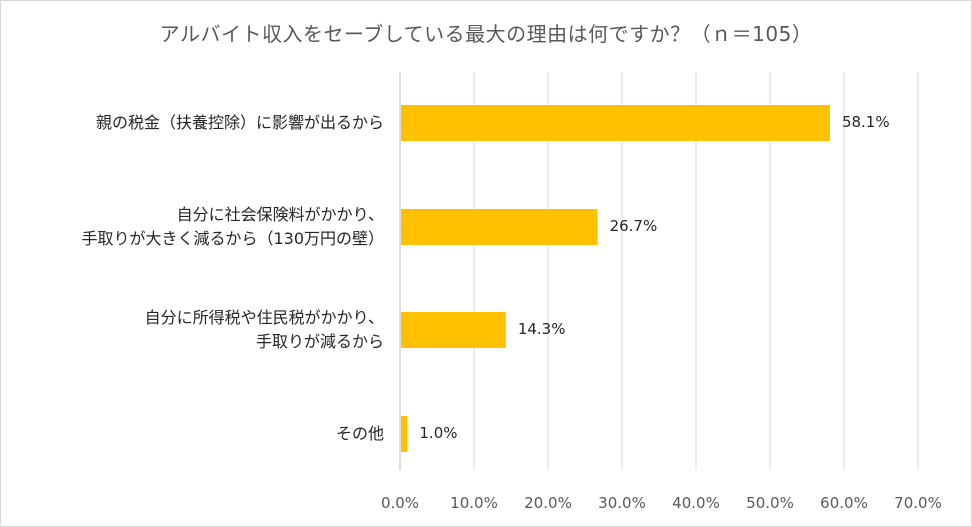 The image size is (972, 527). Describe the element at coordinates (319, 341) in the screenshot. I see `category-label-line: 手取りが減るから` at that location.